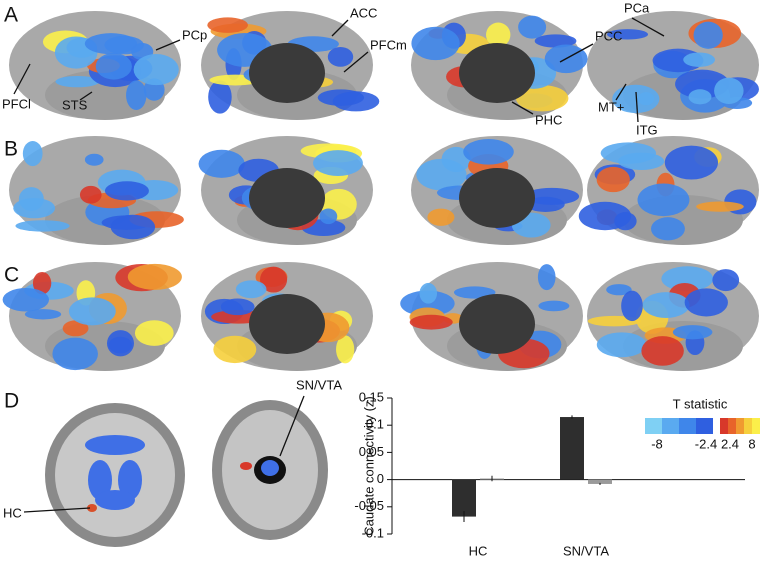 This screenshot has width=762, height=561. Describe the element at coordinates (75, 104) in the screenshot. I see `annotation: STS` at that location.